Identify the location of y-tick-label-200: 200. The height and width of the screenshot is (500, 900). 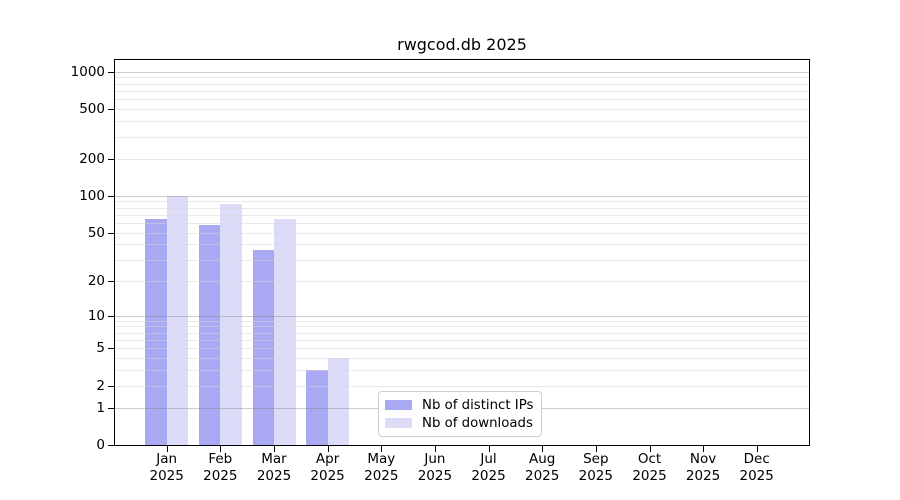
(92, 158).